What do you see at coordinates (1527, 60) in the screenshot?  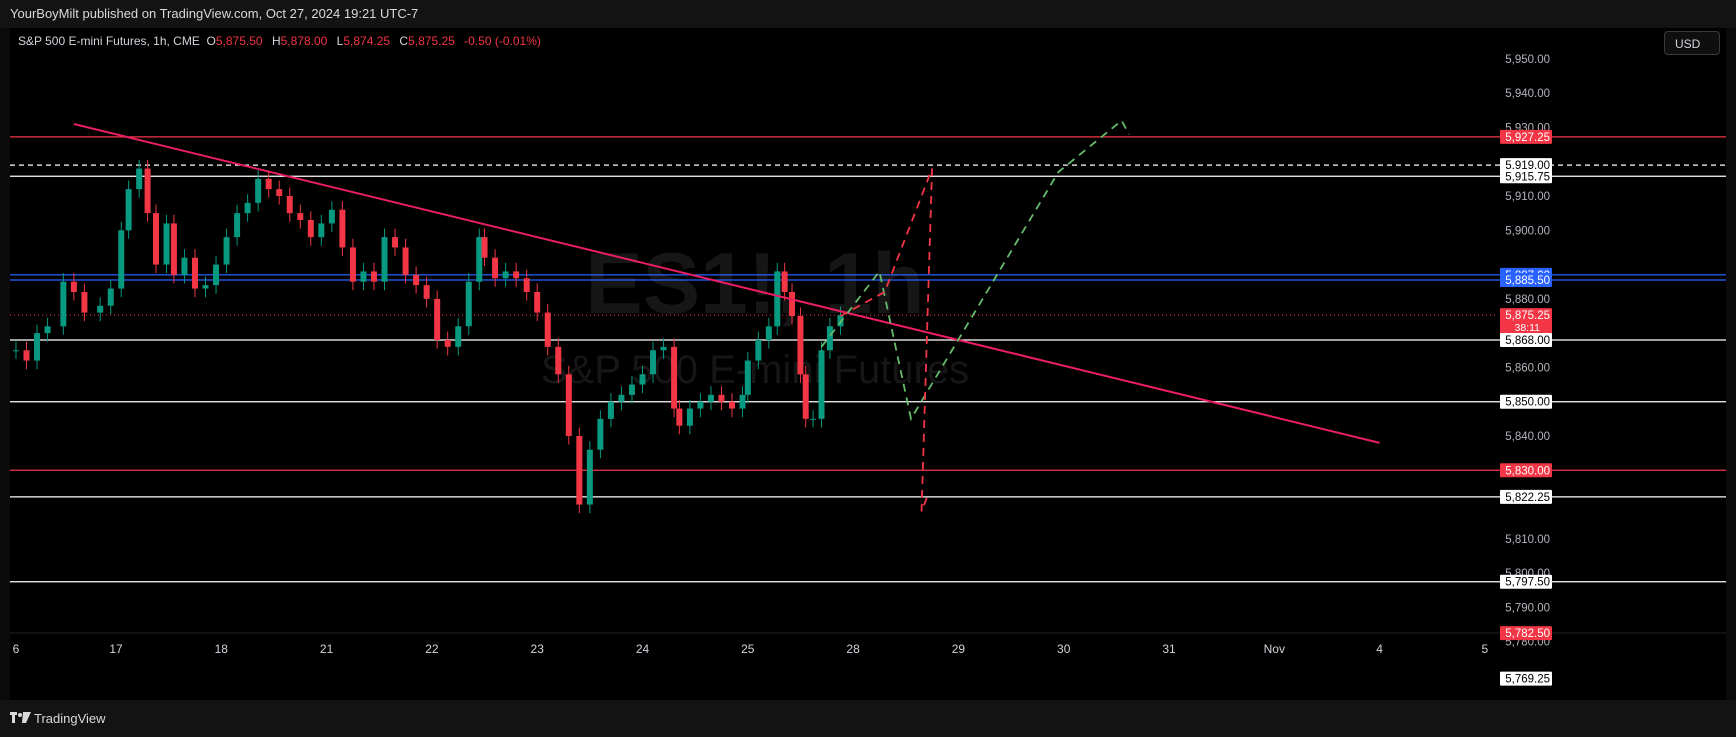 I see `y-tick-label: 5,950.00` at bounding box center [1527, 60].